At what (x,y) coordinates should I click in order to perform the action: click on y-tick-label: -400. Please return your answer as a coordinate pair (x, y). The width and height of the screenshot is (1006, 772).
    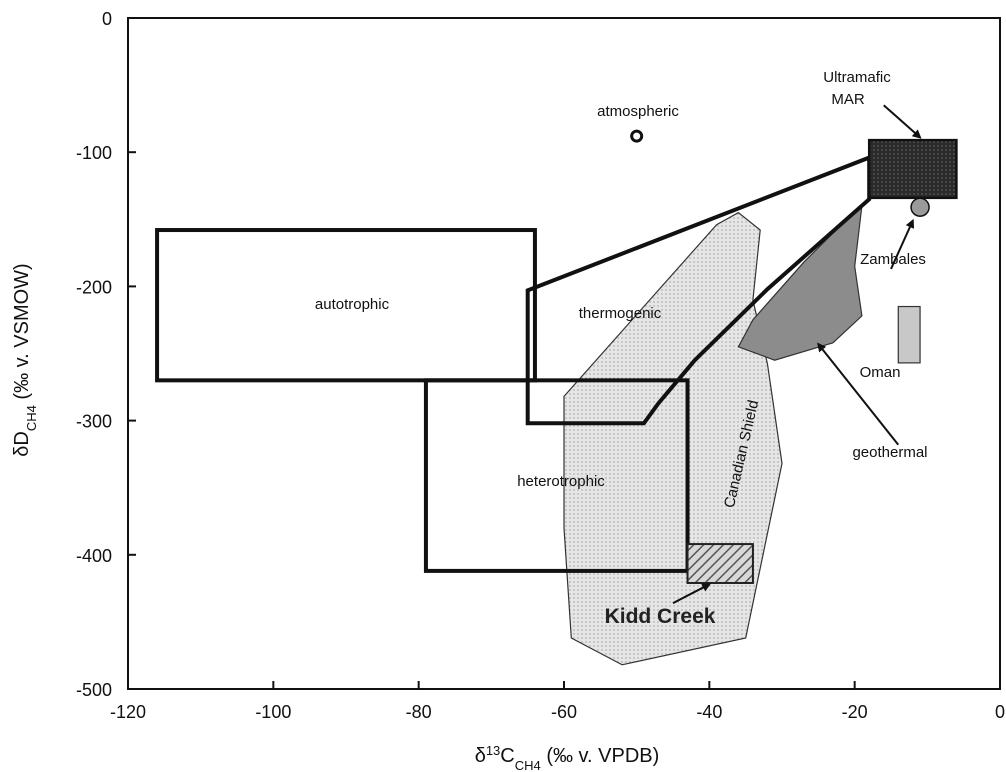
    Looking at the image, I should click on (94, 556).